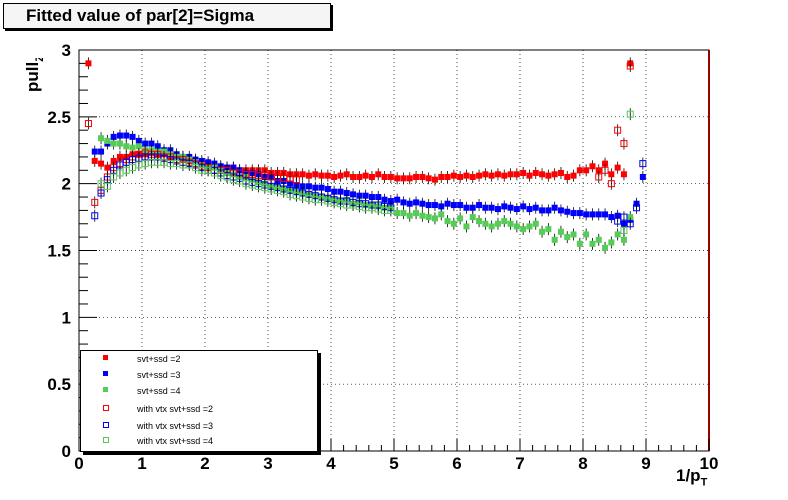 The image size is (788, 500). What do you see at coordinates (78, 463) in the screenshot?
I see `x-tick-label: 0` at bounding box center [78, 463].